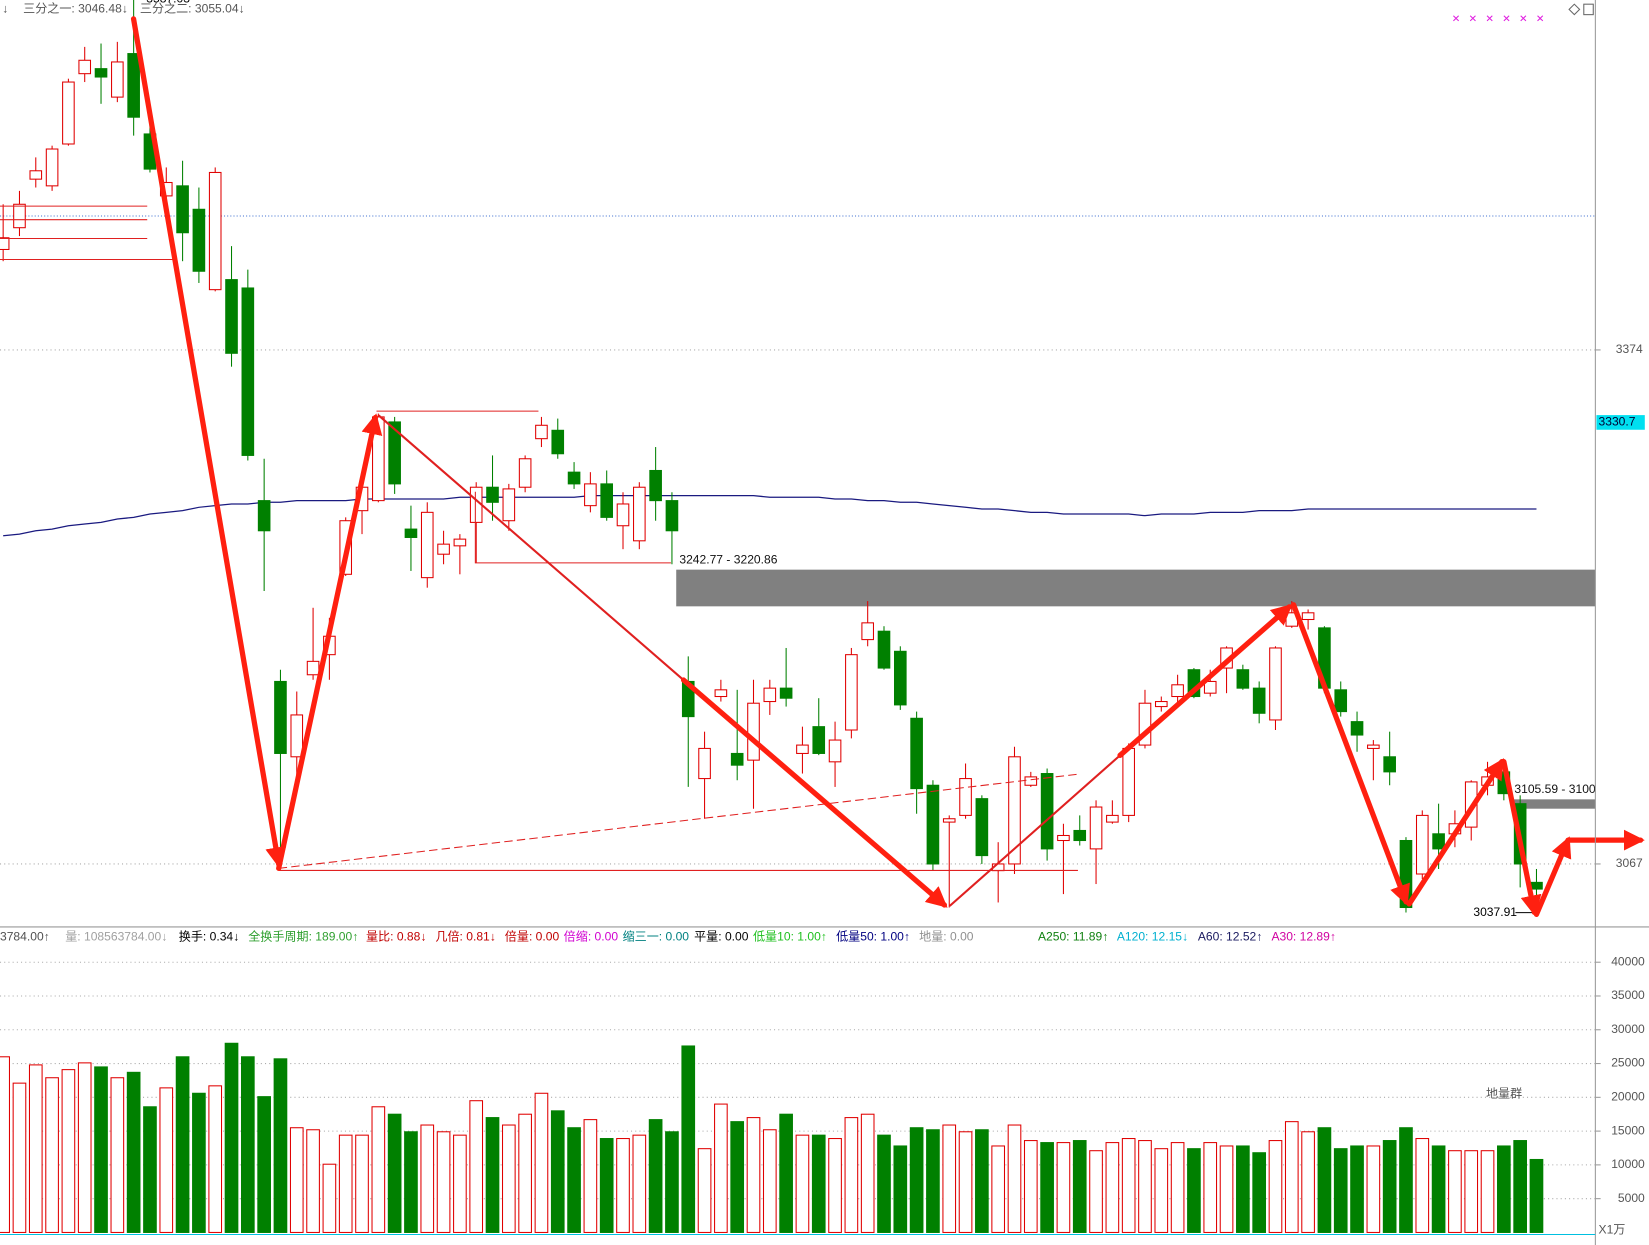 This screenshot has width=1649, height=1245. Describe the element at coordinates (1628, 961) in the screenshot. I see `y-tick-label: 40000` at that location.